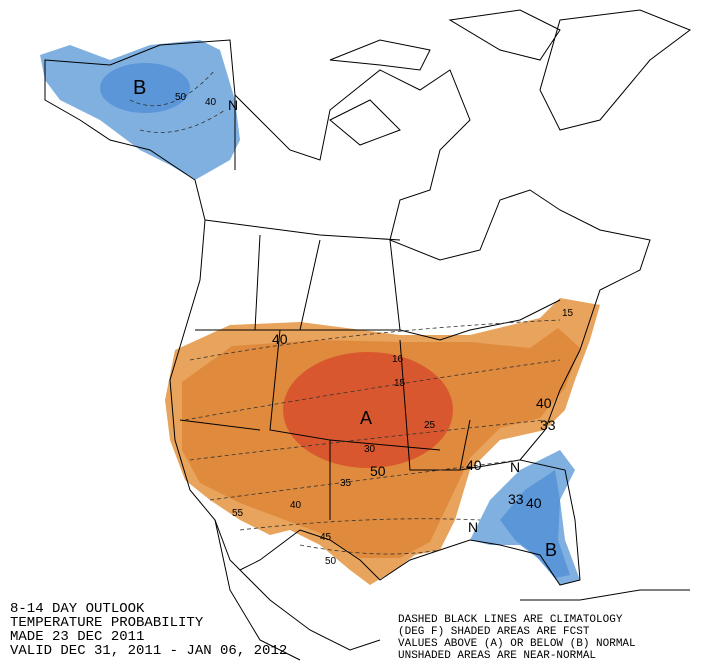 The height and width of the screenshot is (668, 719). What do you see at coordinates (430, 425) in the screenshot?
I see `climatology-label: 25` at bounding box center [430, 425].